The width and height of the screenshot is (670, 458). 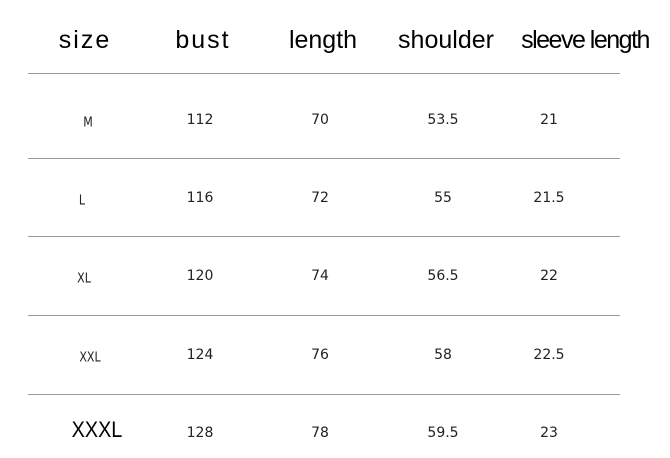 I want to click on table-cell: 120, so click(x=200, y=276).